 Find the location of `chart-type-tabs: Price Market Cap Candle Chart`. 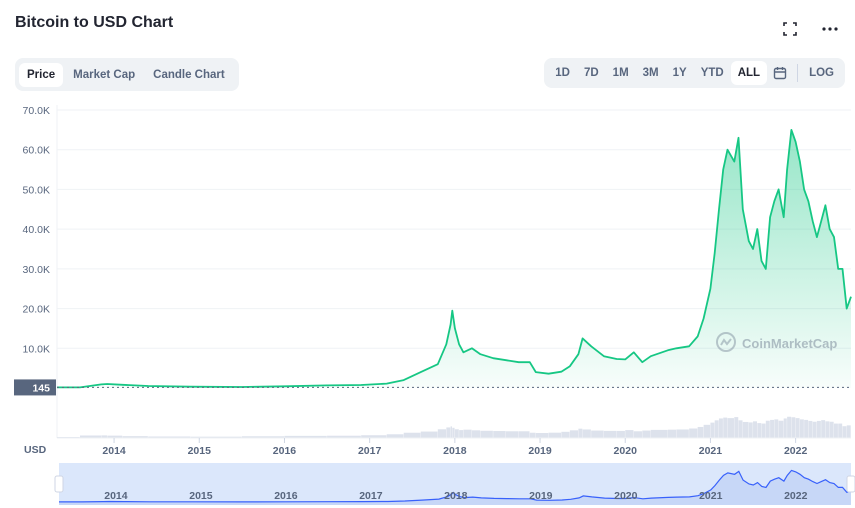

chart-type-tabs: Price Market Cap Candle Chart is located at coordinates (127, 74).